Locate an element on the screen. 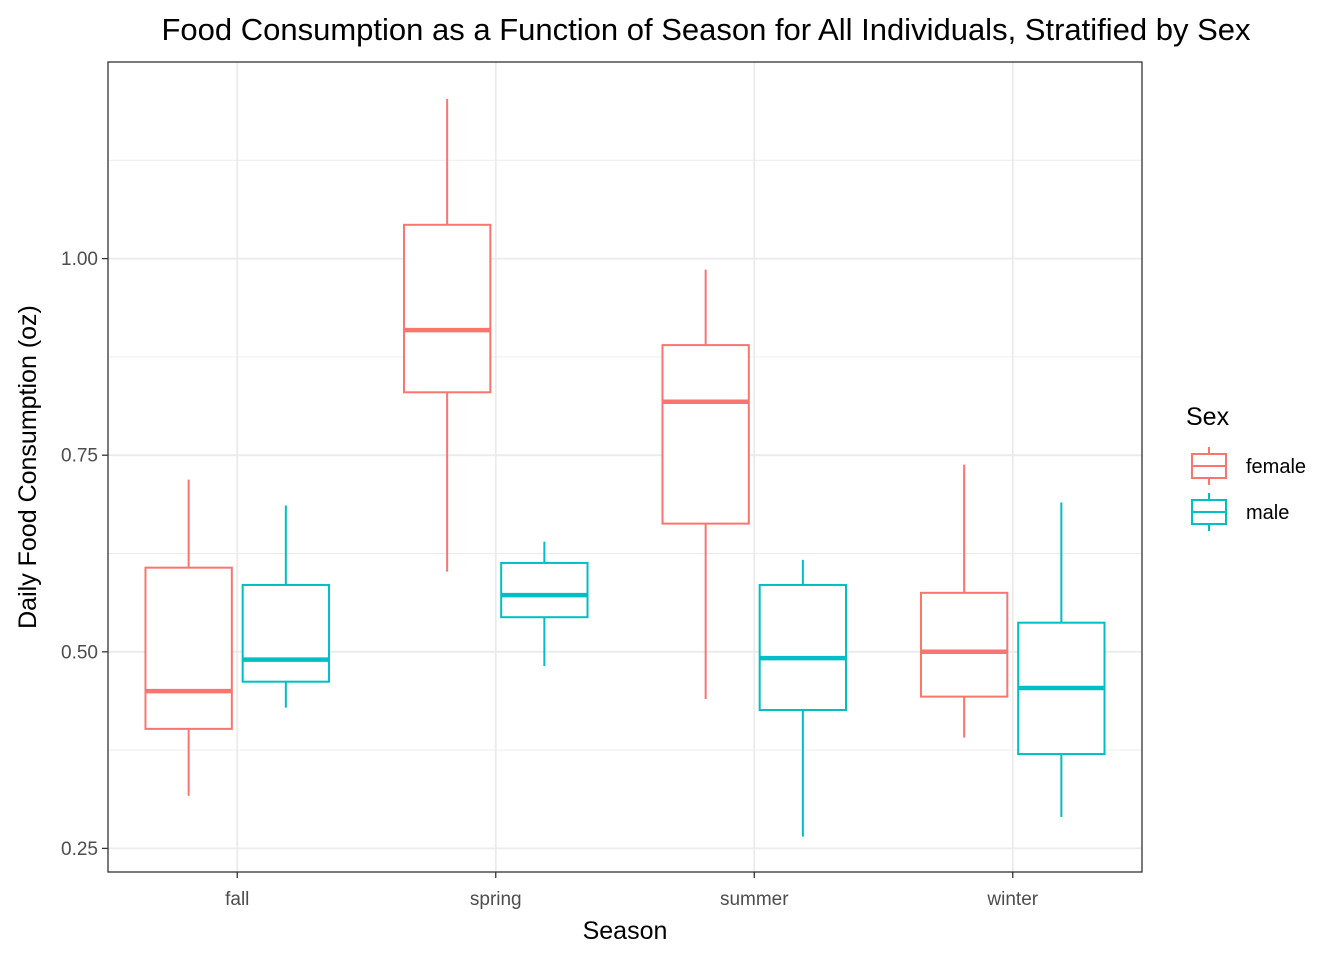  x-axis-title: Season is located at coordinates (625, 931).